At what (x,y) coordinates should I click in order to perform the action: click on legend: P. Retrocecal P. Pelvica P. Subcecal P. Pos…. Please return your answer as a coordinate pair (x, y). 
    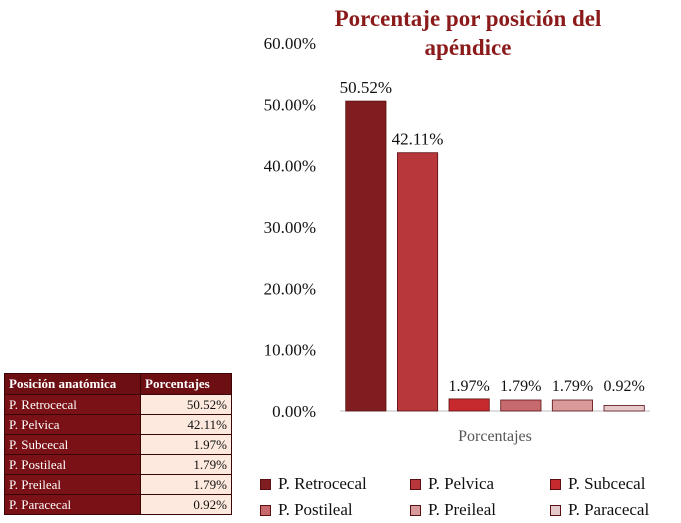
    Looking at the image, I should click on (470, 497).